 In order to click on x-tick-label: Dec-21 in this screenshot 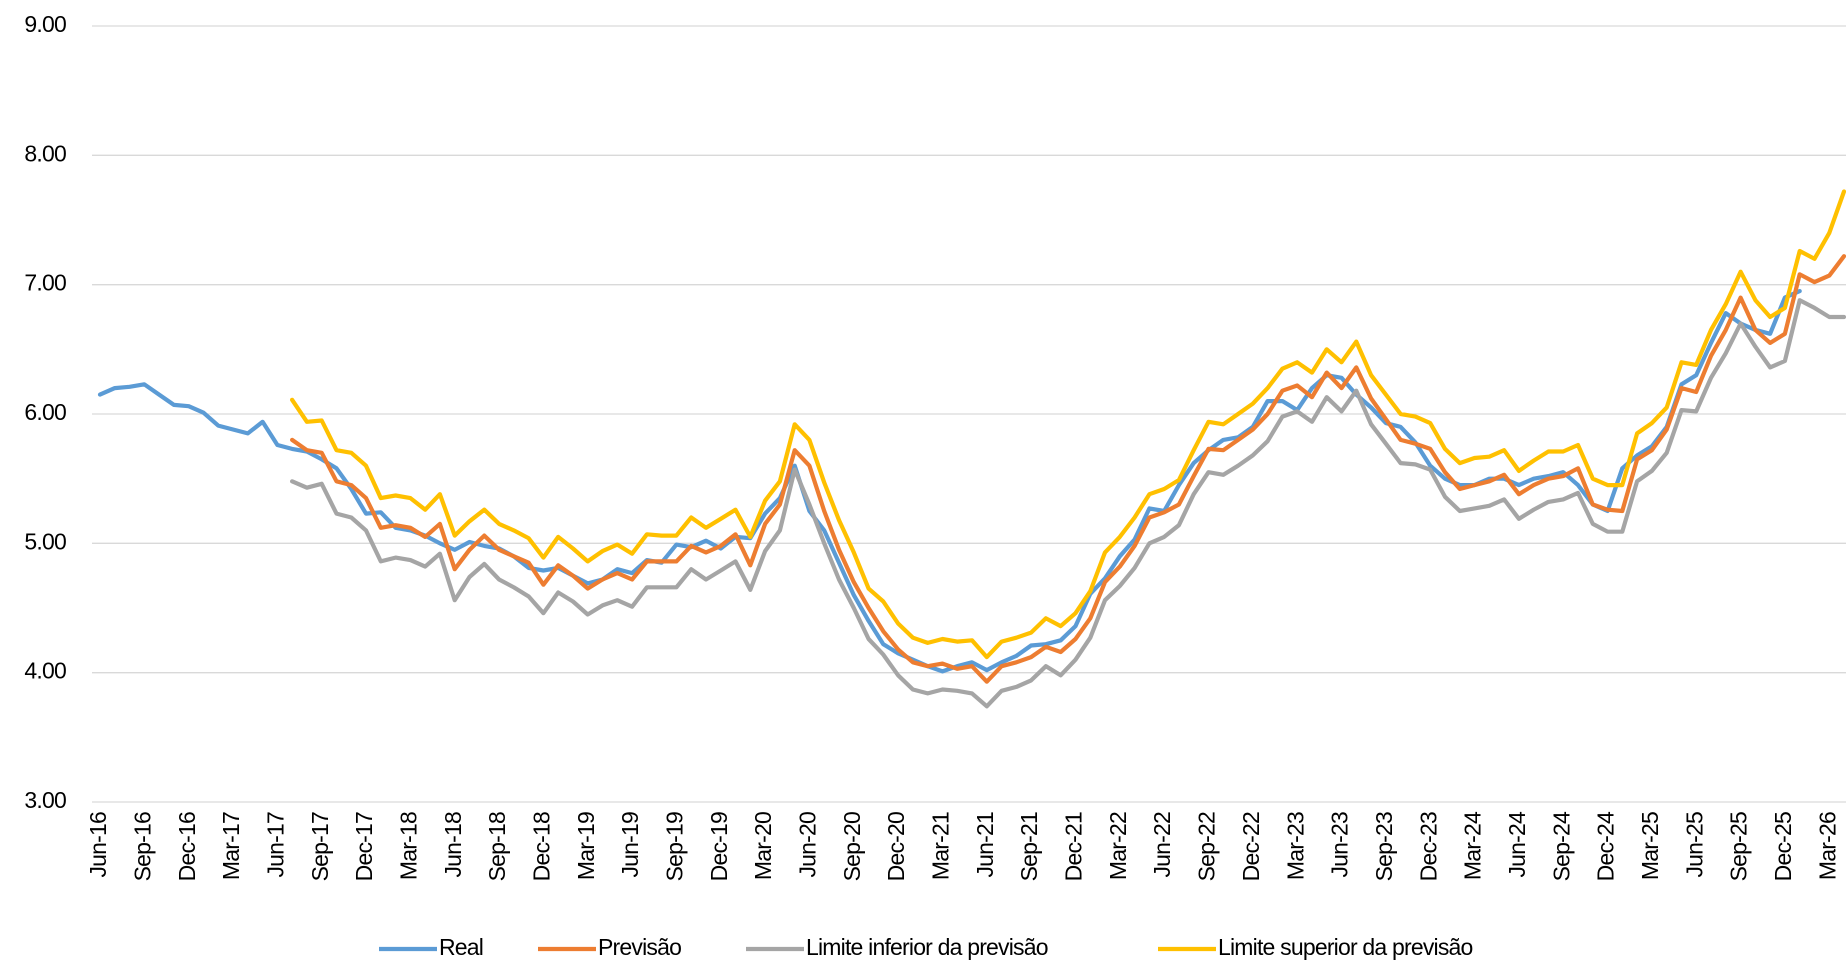, I will do `click(1074, 846)`.